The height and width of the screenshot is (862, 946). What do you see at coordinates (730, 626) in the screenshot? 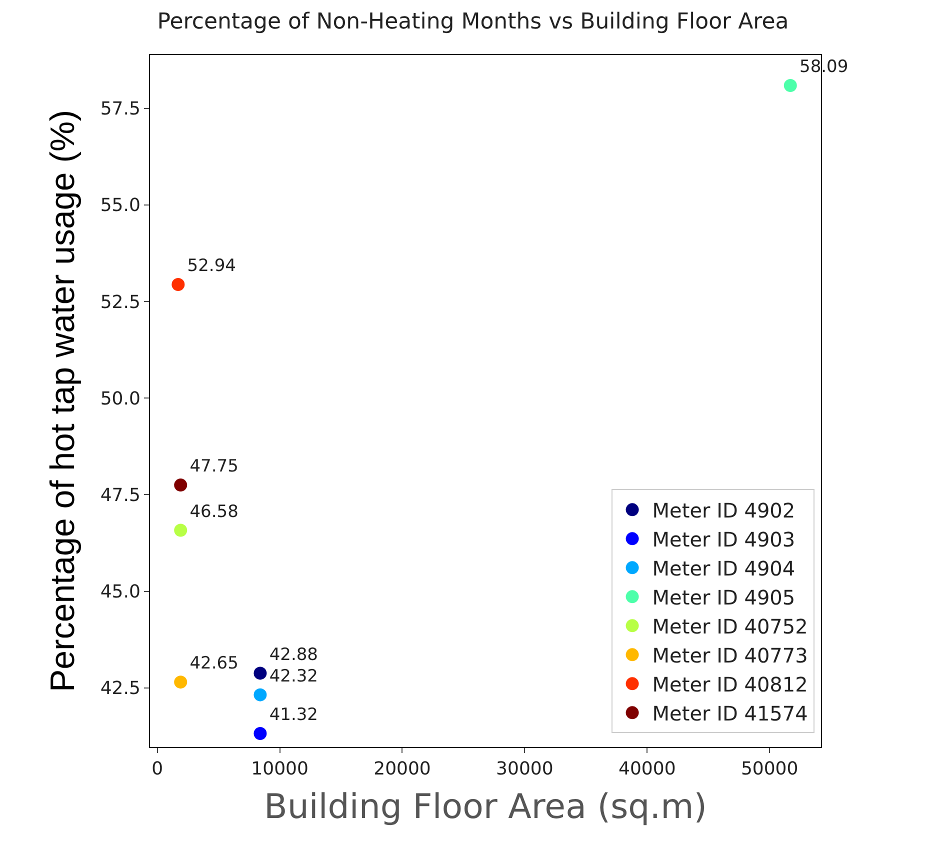
I see `legend-label: Meter ID 40752` at bounding box center [730, 626].